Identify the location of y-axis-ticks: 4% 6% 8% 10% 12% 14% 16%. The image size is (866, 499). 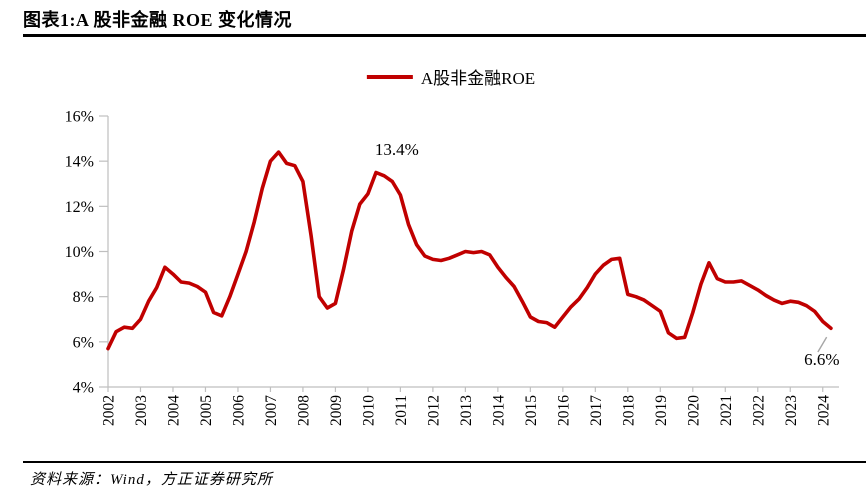
(86, 253).